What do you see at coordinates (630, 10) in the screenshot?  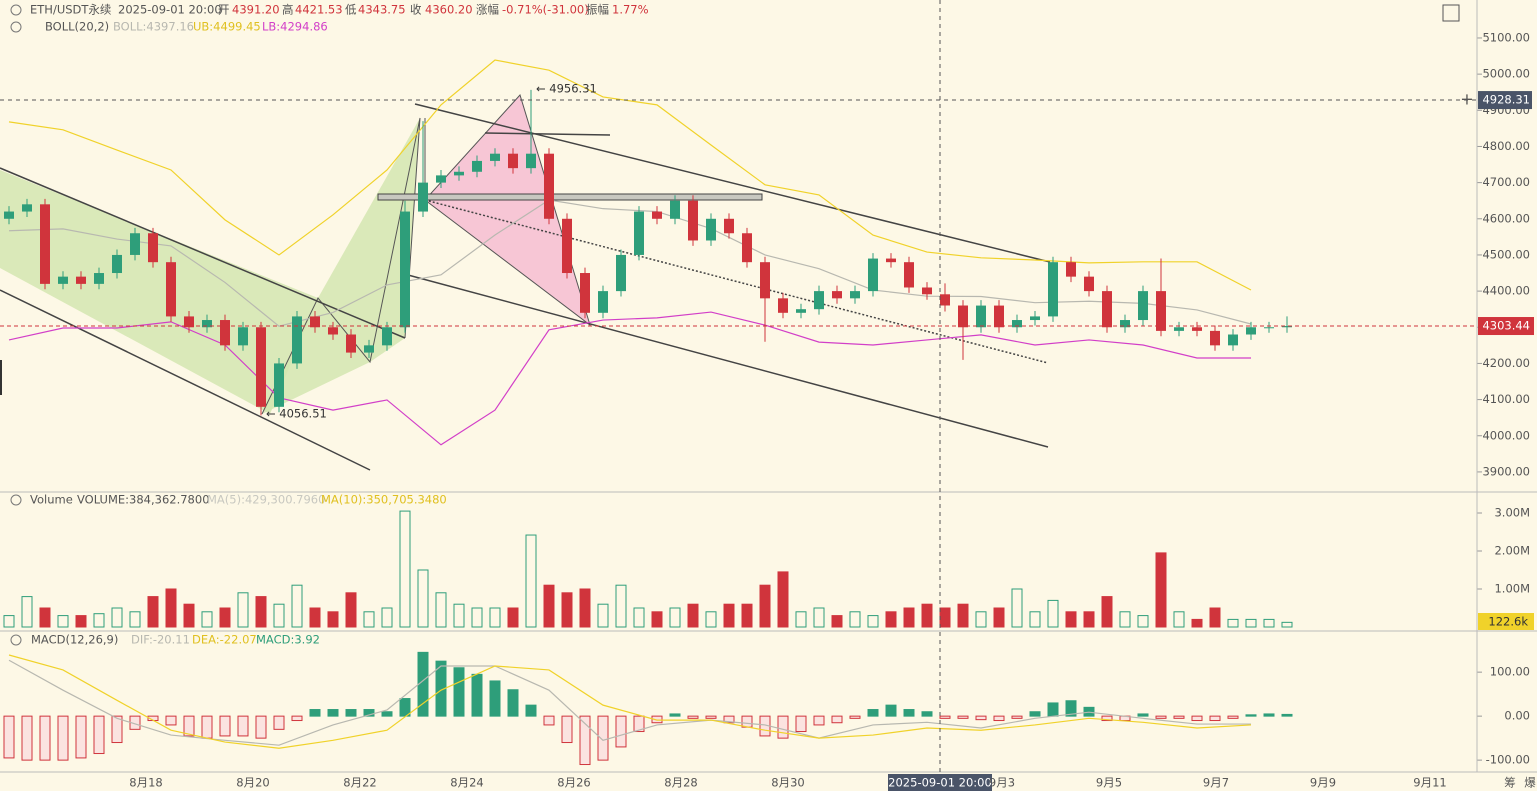 I see `value: 1.77%` at bounding box center [630, 10].